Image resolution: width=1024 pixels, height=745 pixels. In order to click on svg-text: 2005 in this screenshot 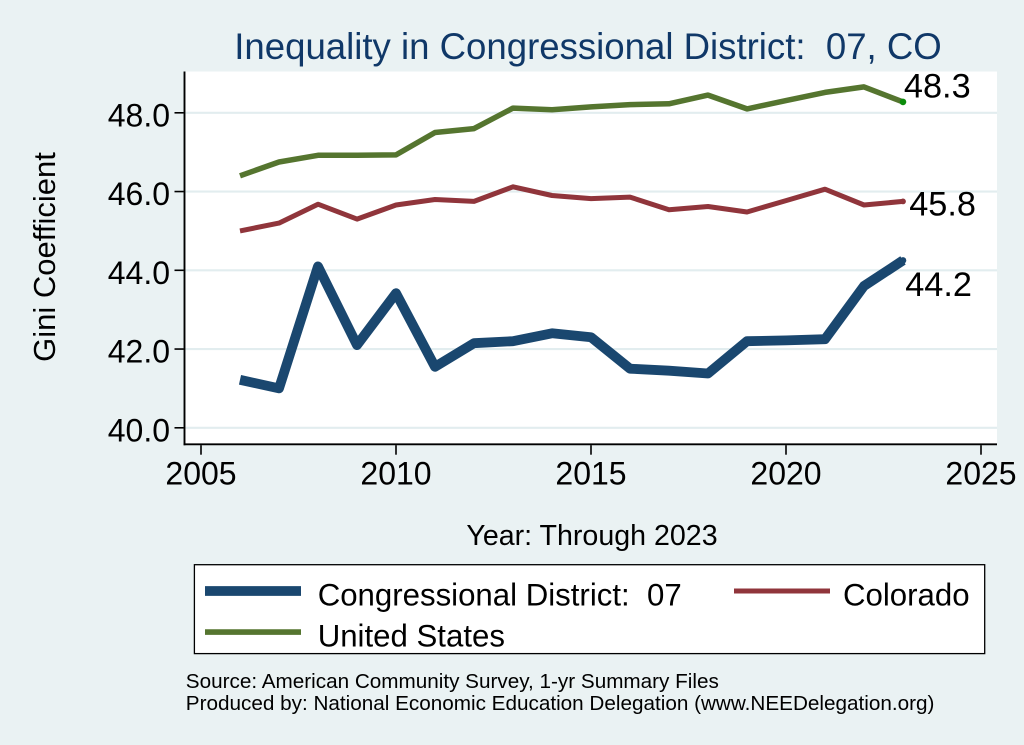, I will do `click(200, 474)`.